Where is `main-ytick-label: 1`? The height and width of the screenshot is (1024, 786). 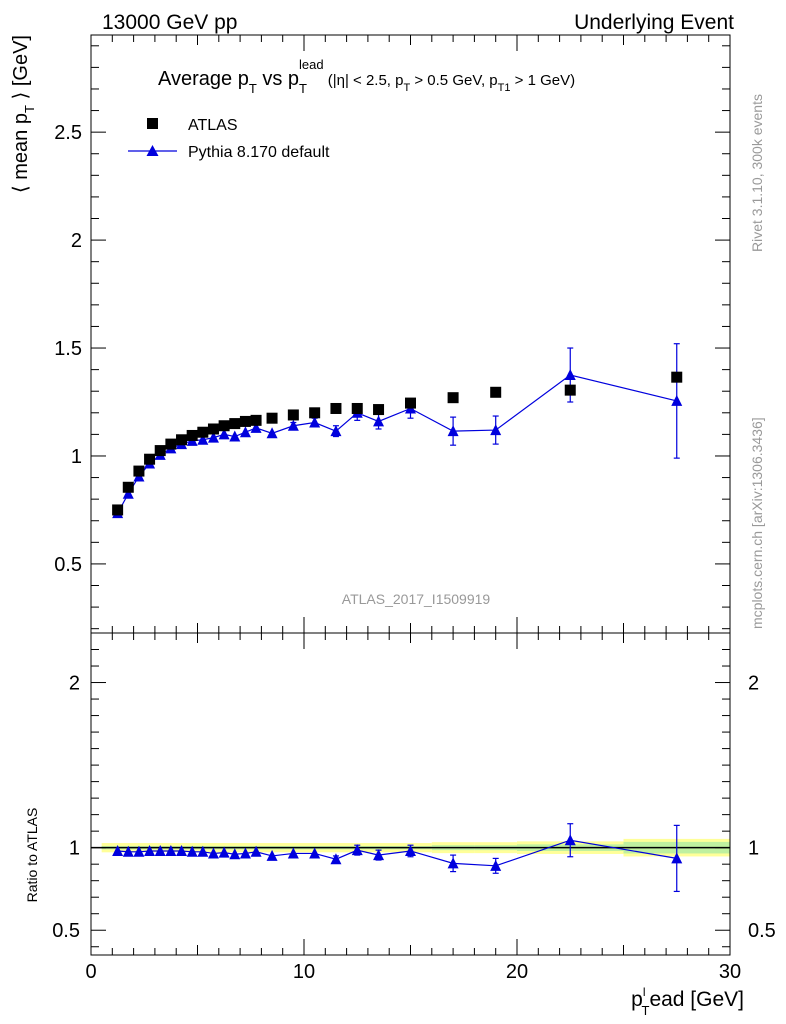 main-ytick-label: 1 is located at coordinates (76, 457).